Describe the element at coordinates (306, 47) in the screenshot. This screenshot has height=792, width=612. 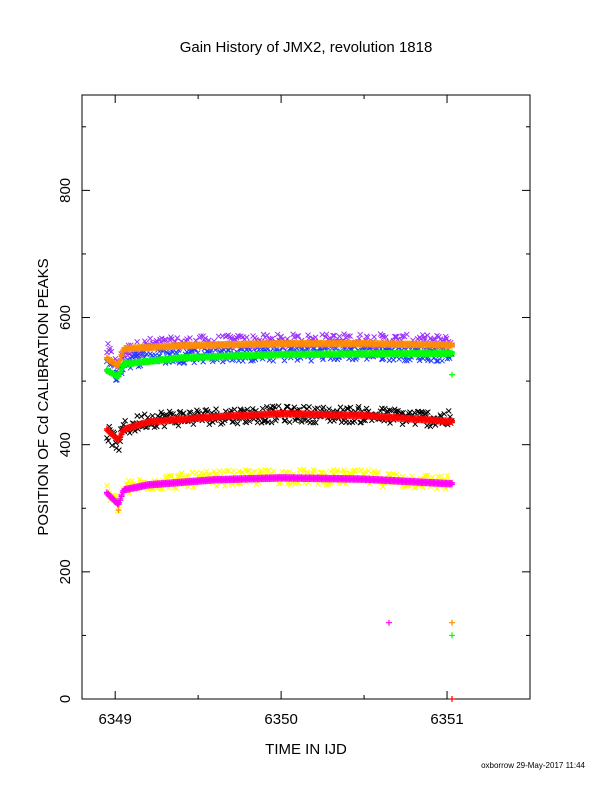
I see `chart-title: Gain History of JMX2, revolution 1818` at that location.